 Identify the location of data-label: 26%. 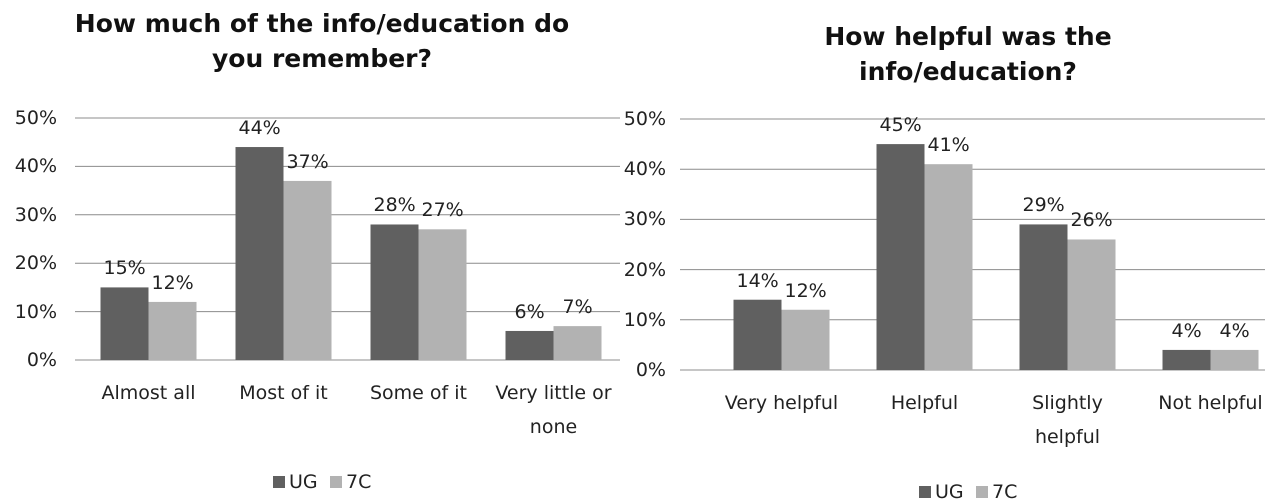
(1091, 220).